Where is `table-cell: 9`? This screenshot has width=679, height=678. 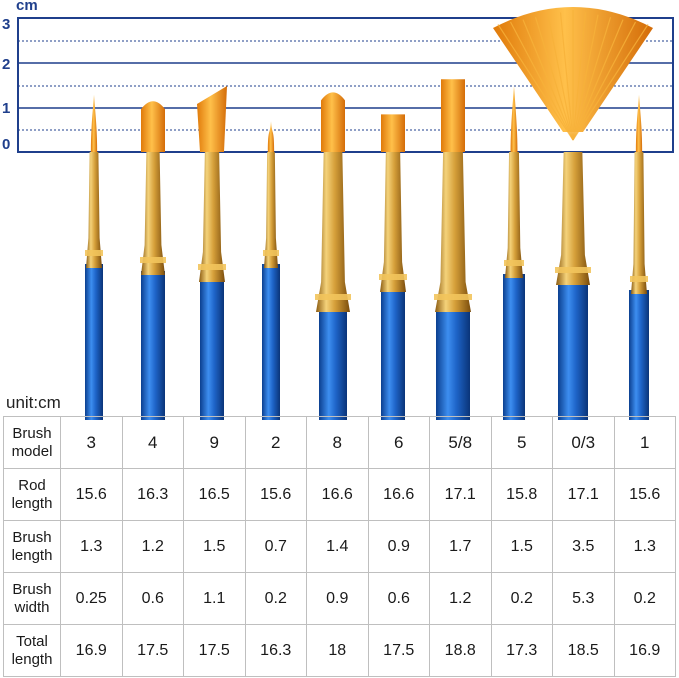
table-cell: 9 is located at coordinates (214, 442).